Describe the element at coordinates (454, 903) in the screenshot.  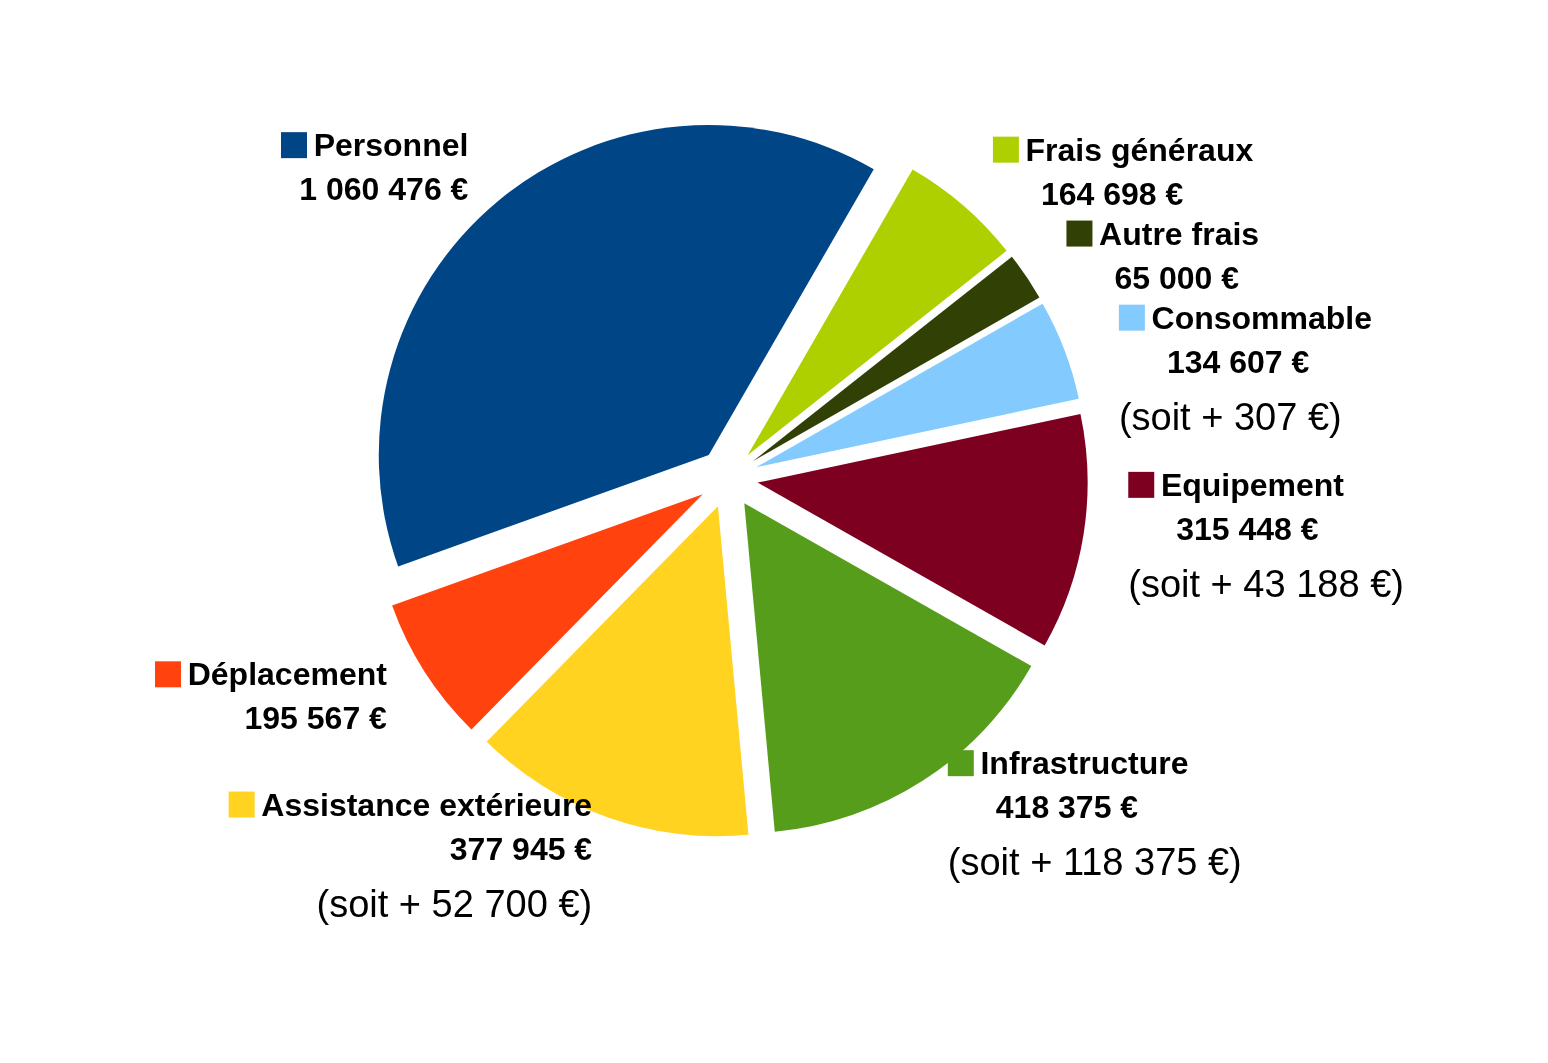
I see `text: (soit + 52 700 €)` at that location.